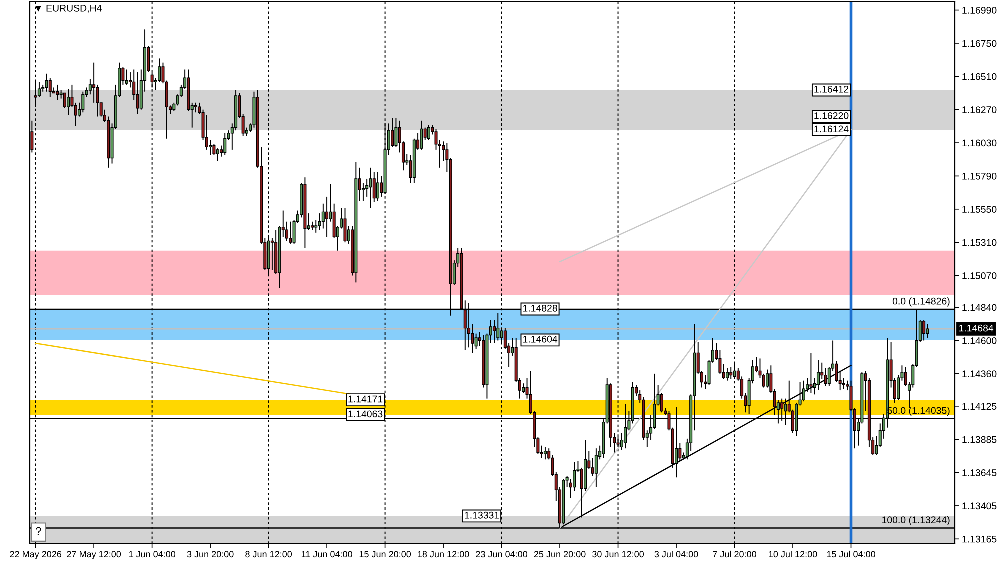  What do you see at coordinates (979, 506) in the screenshot?
I see `y-tick-label: 1.13405` at bounding box center [979, 506].